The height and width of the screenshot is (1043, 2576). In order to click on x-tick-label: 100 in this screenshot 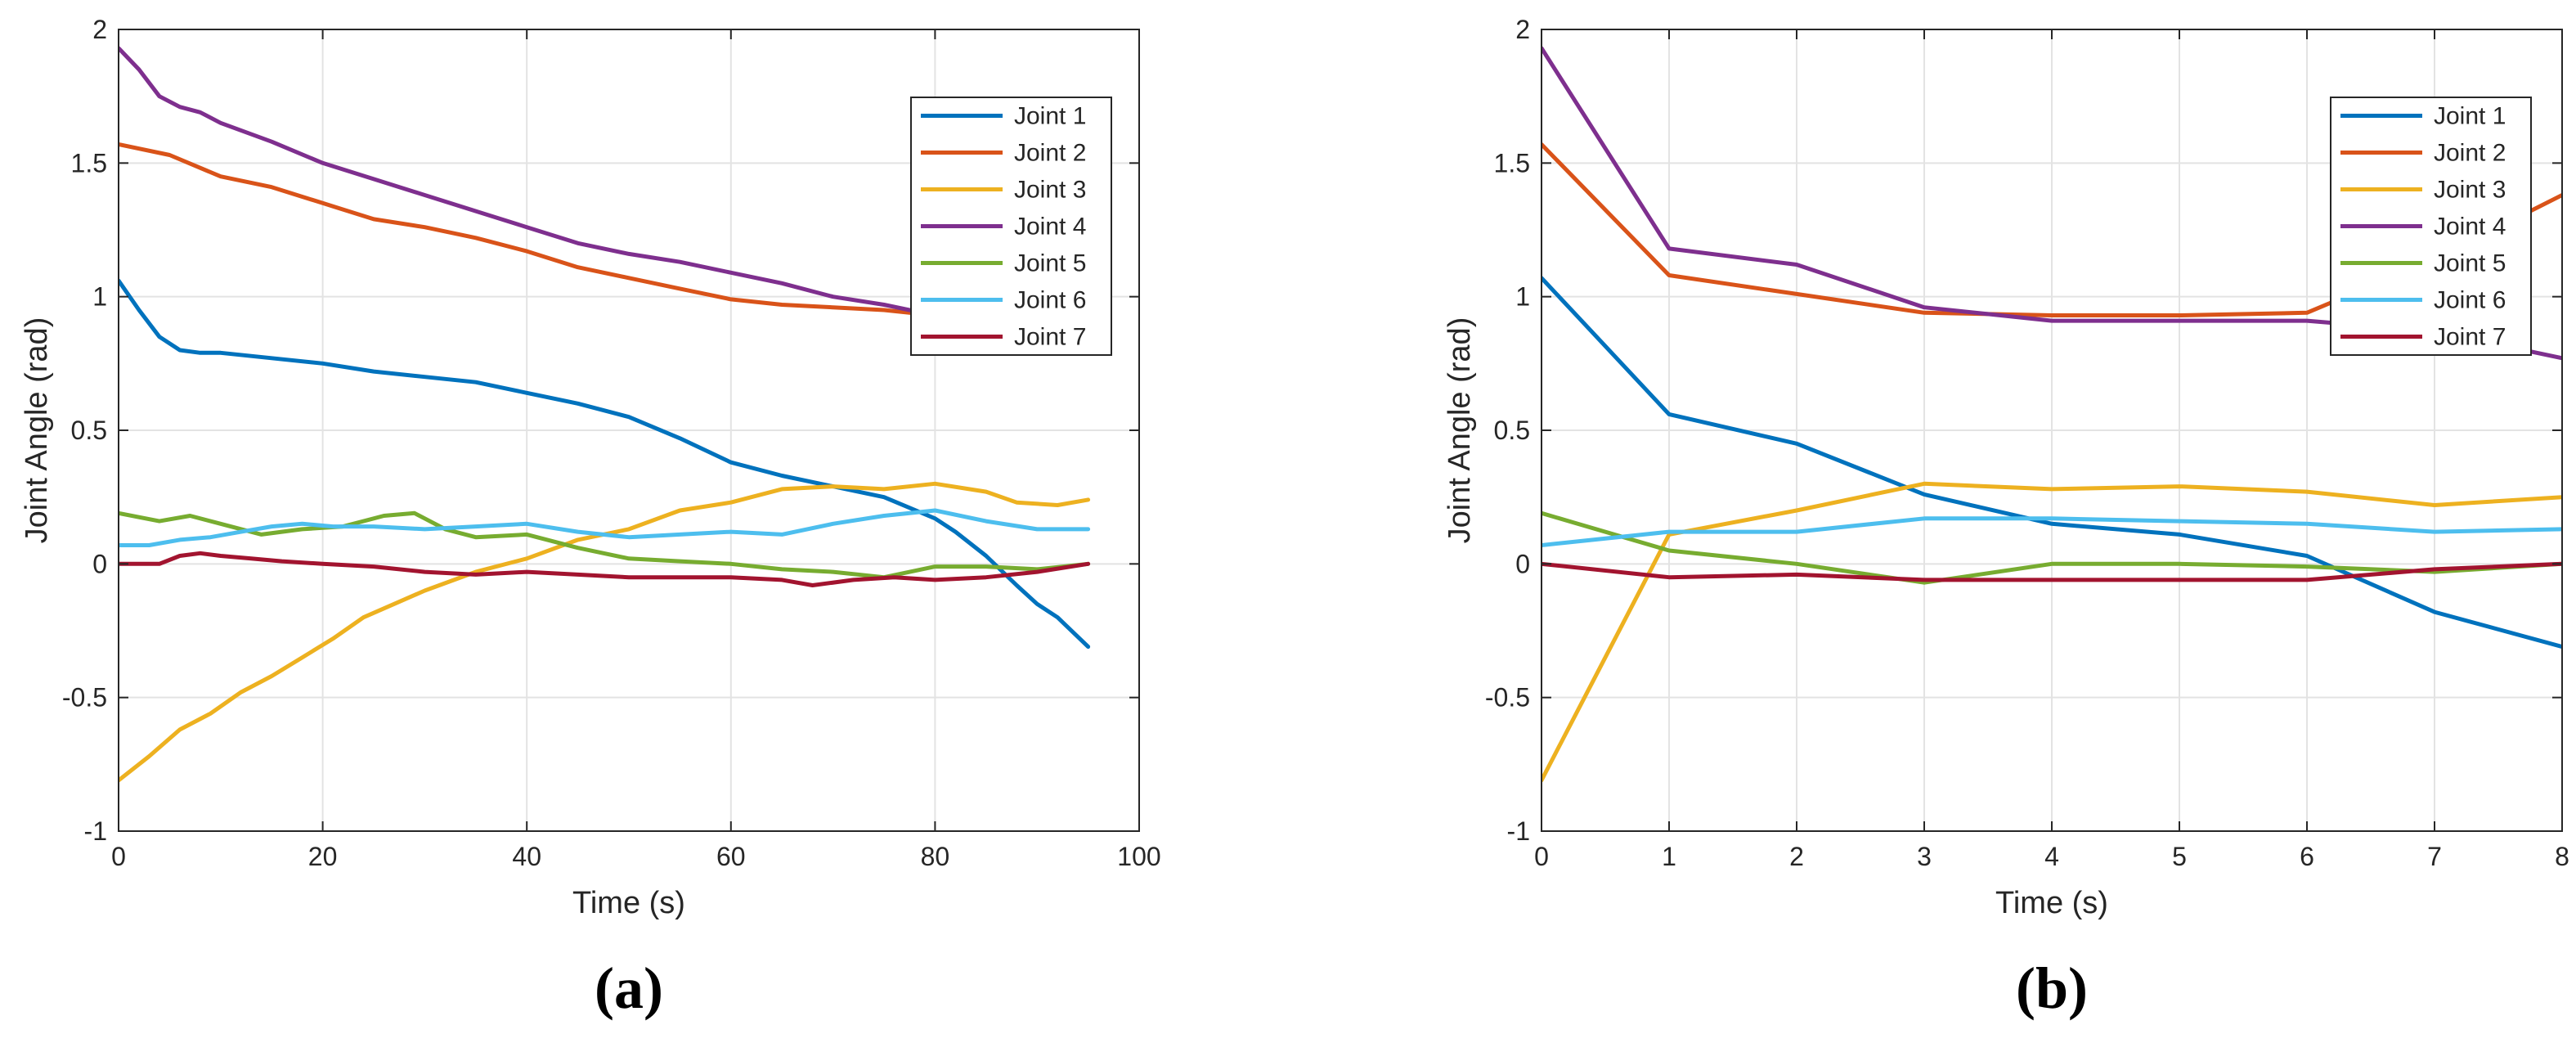, I will do `click(1138, 856)`.